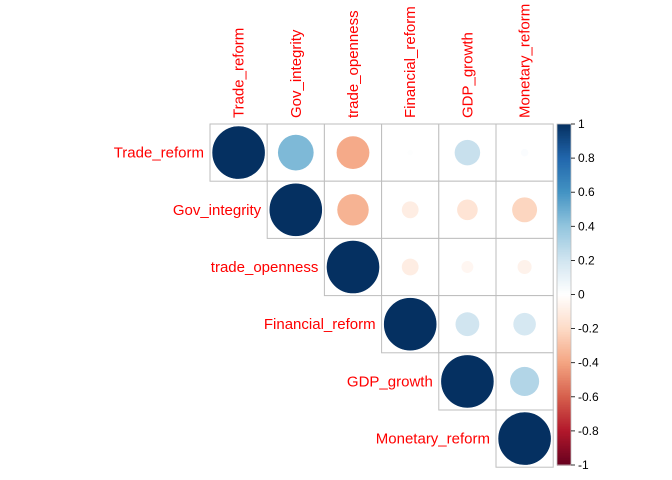 Image resolution: width=672 pixels, height=480 pixels. What do you see at coordinates (588, 431) in the screenshot?
I see `colorbar-tick-label: -0.8` at bounding box center [588, 431].